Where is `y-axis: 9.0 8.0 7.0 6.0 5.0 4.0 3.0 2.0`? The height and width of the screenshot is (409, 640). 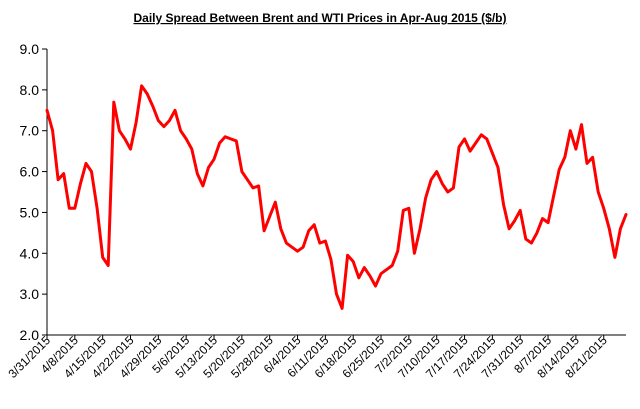
y-axis: 9.0 8.0 7.0 6.0 5.0 4.0 3.0 2.0 is located at coordinates (34, 192).